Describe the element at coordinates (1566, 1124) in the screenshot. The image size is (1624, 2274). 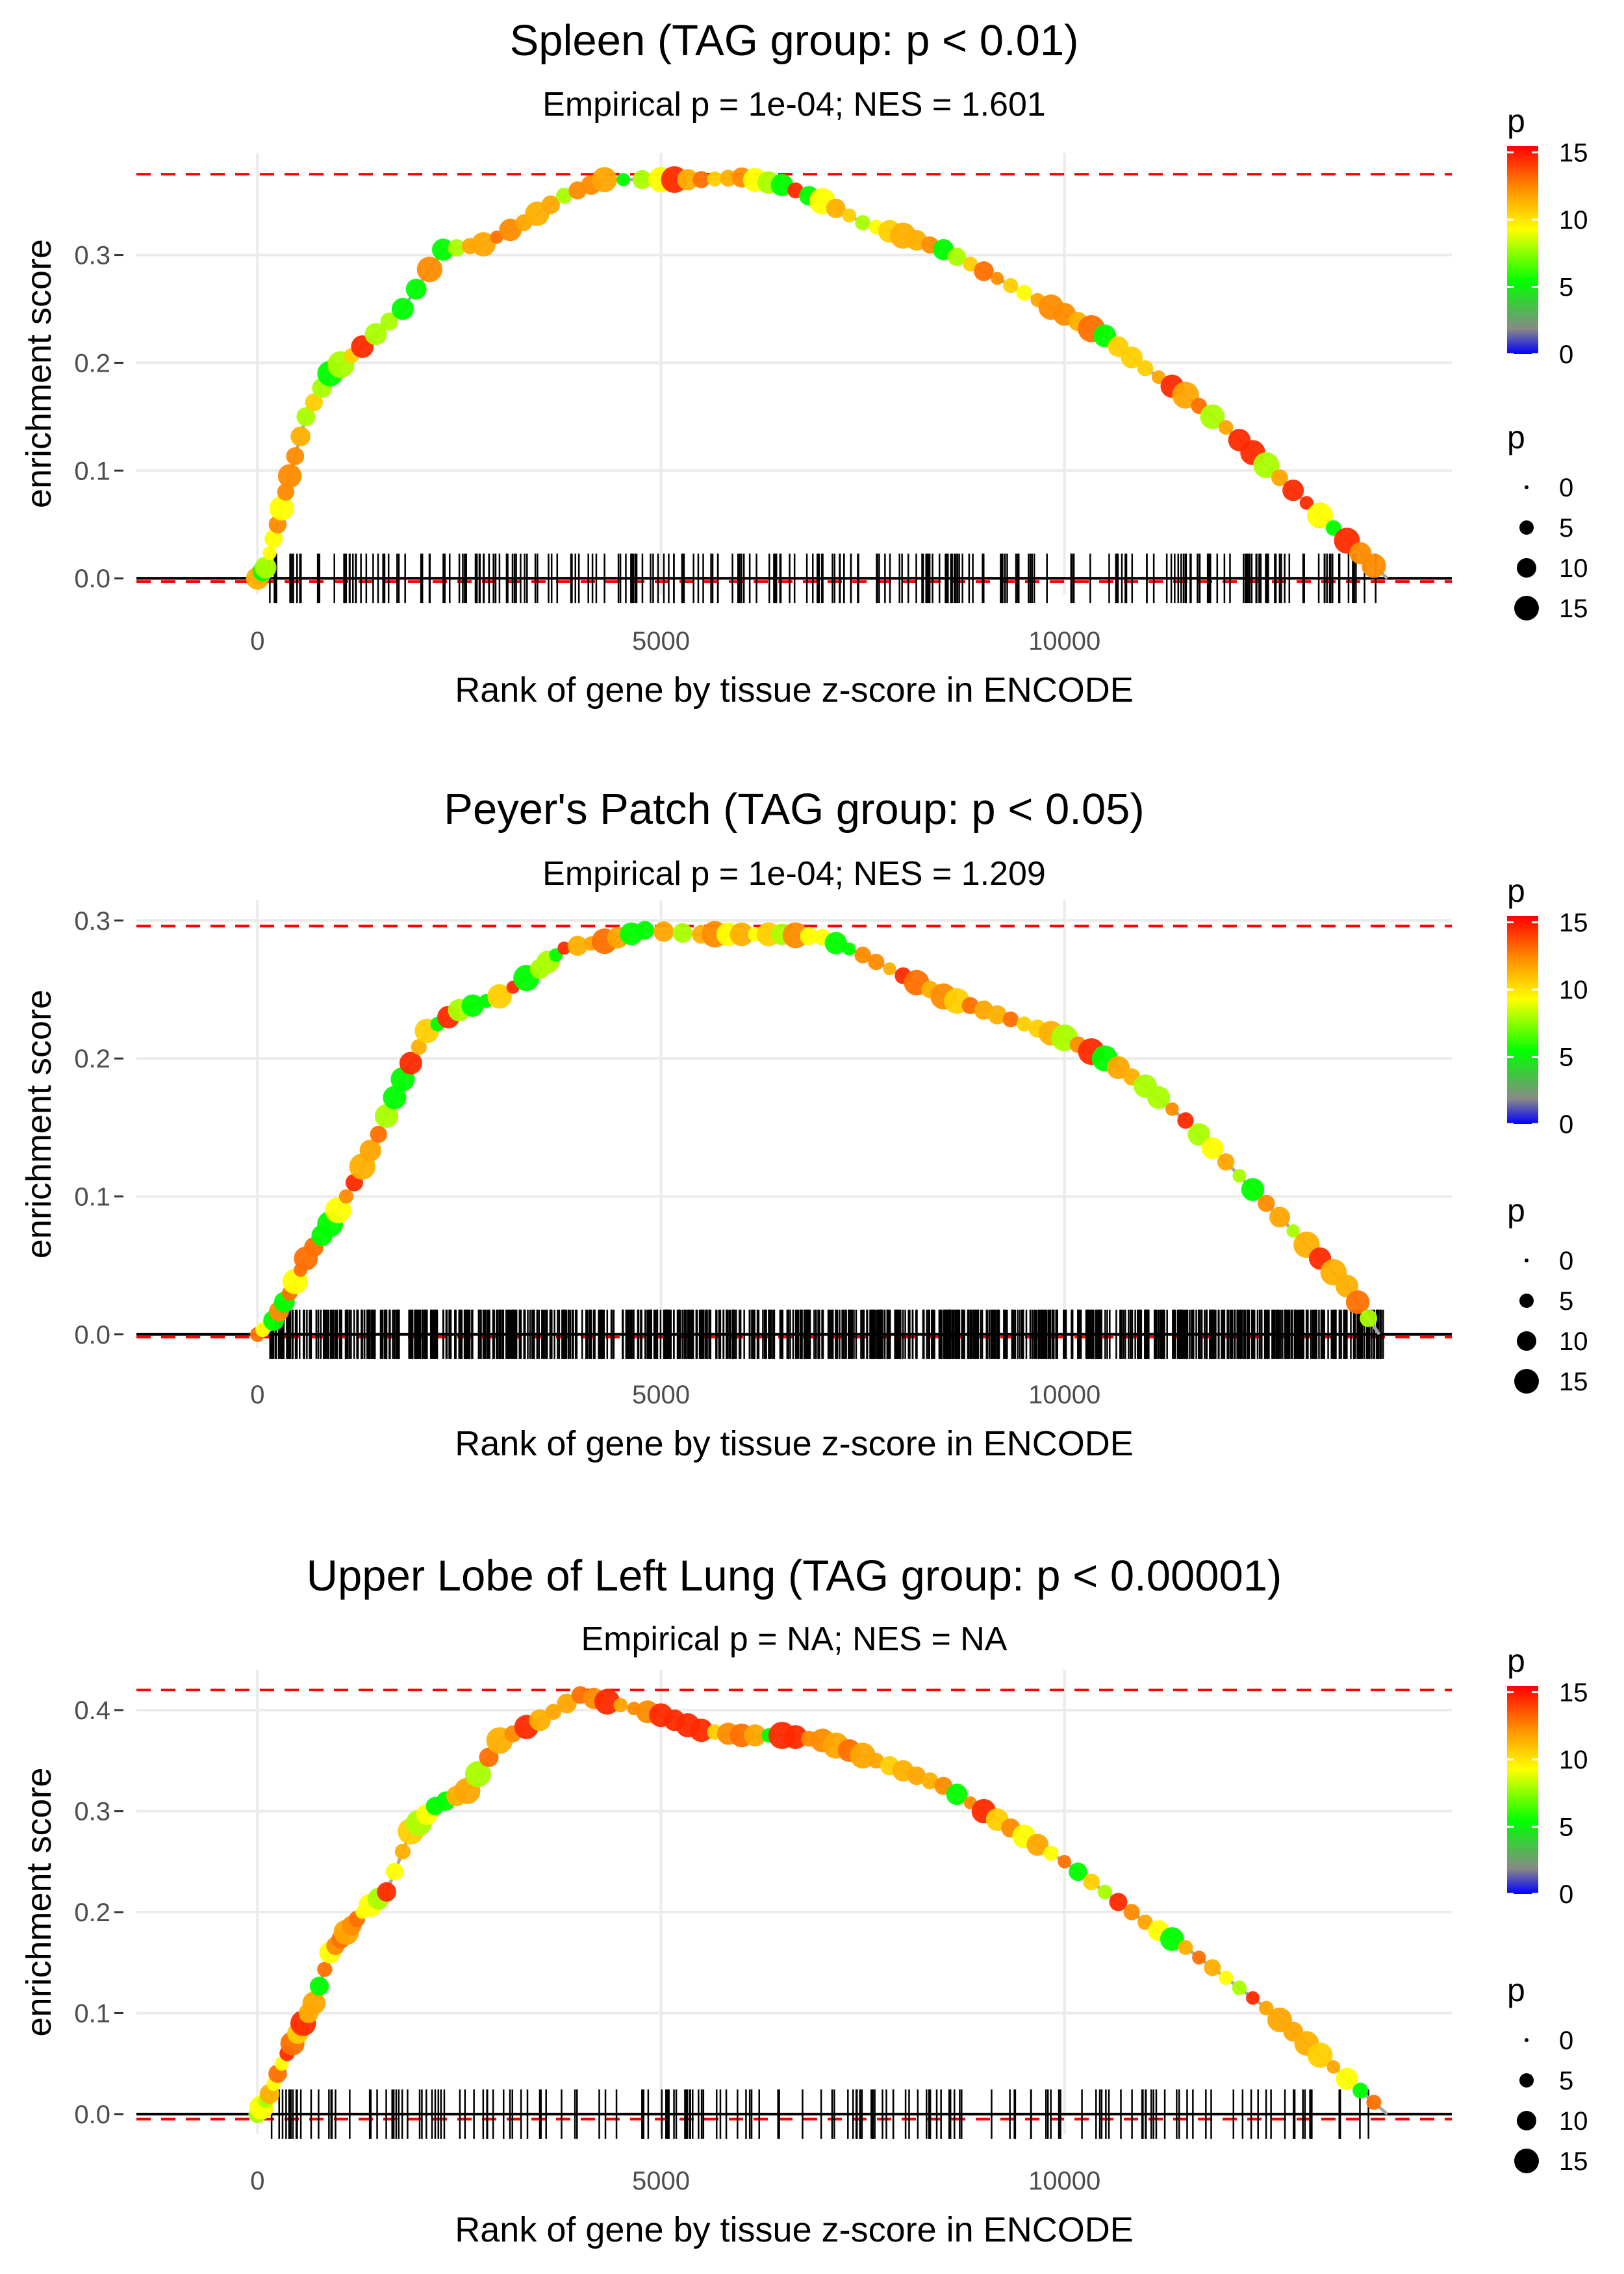
I see `color-legend-label: 0` at that location.